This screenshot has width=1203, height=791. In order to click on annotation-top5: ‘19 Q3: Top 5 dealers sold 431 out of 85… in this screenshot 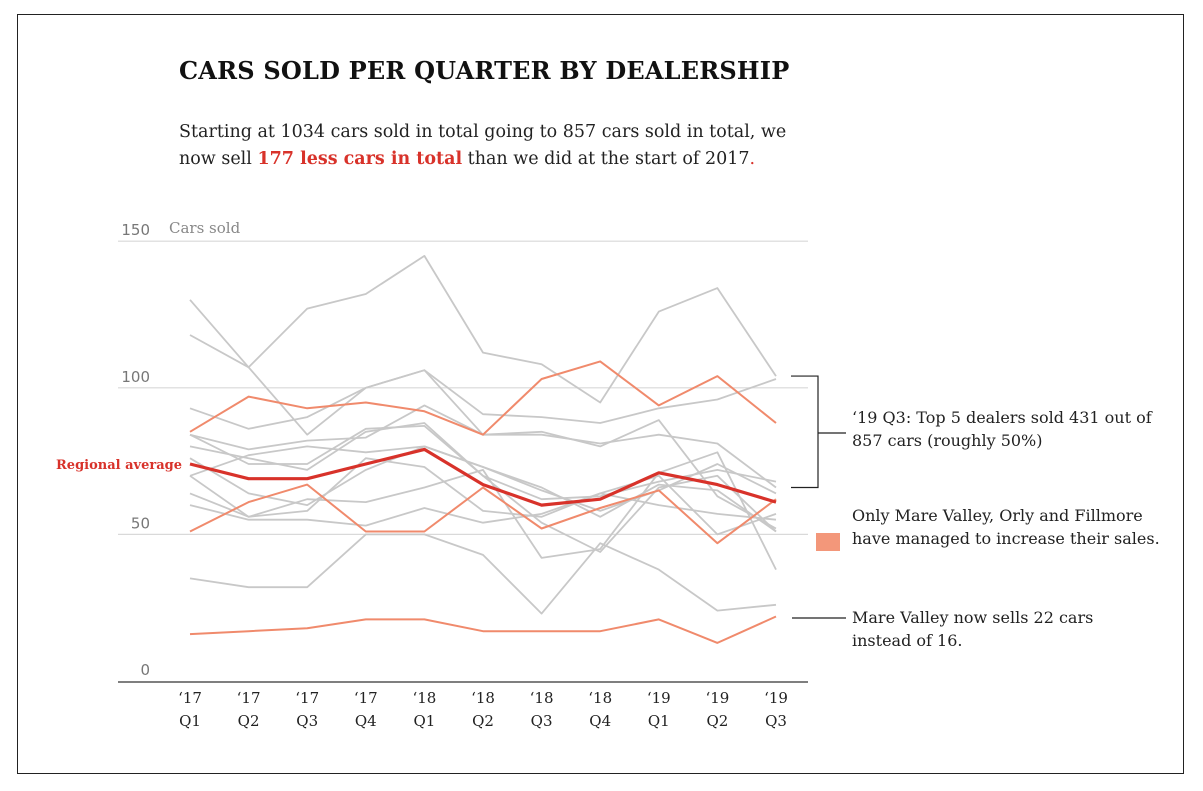, I will do `click(1002, 429)`.